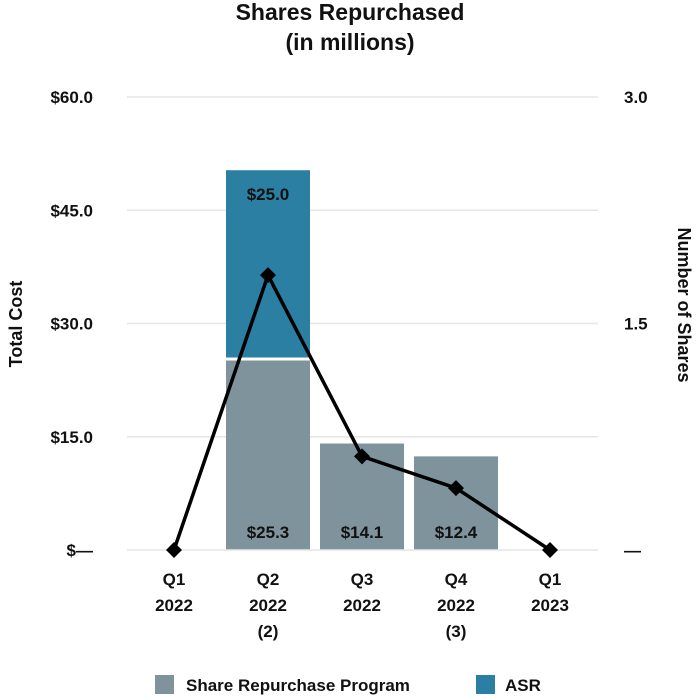 Image resolution: width=700 pixels, height=700 pixels. I want to click on bar-data-label: $25.3, so click(268, 532).